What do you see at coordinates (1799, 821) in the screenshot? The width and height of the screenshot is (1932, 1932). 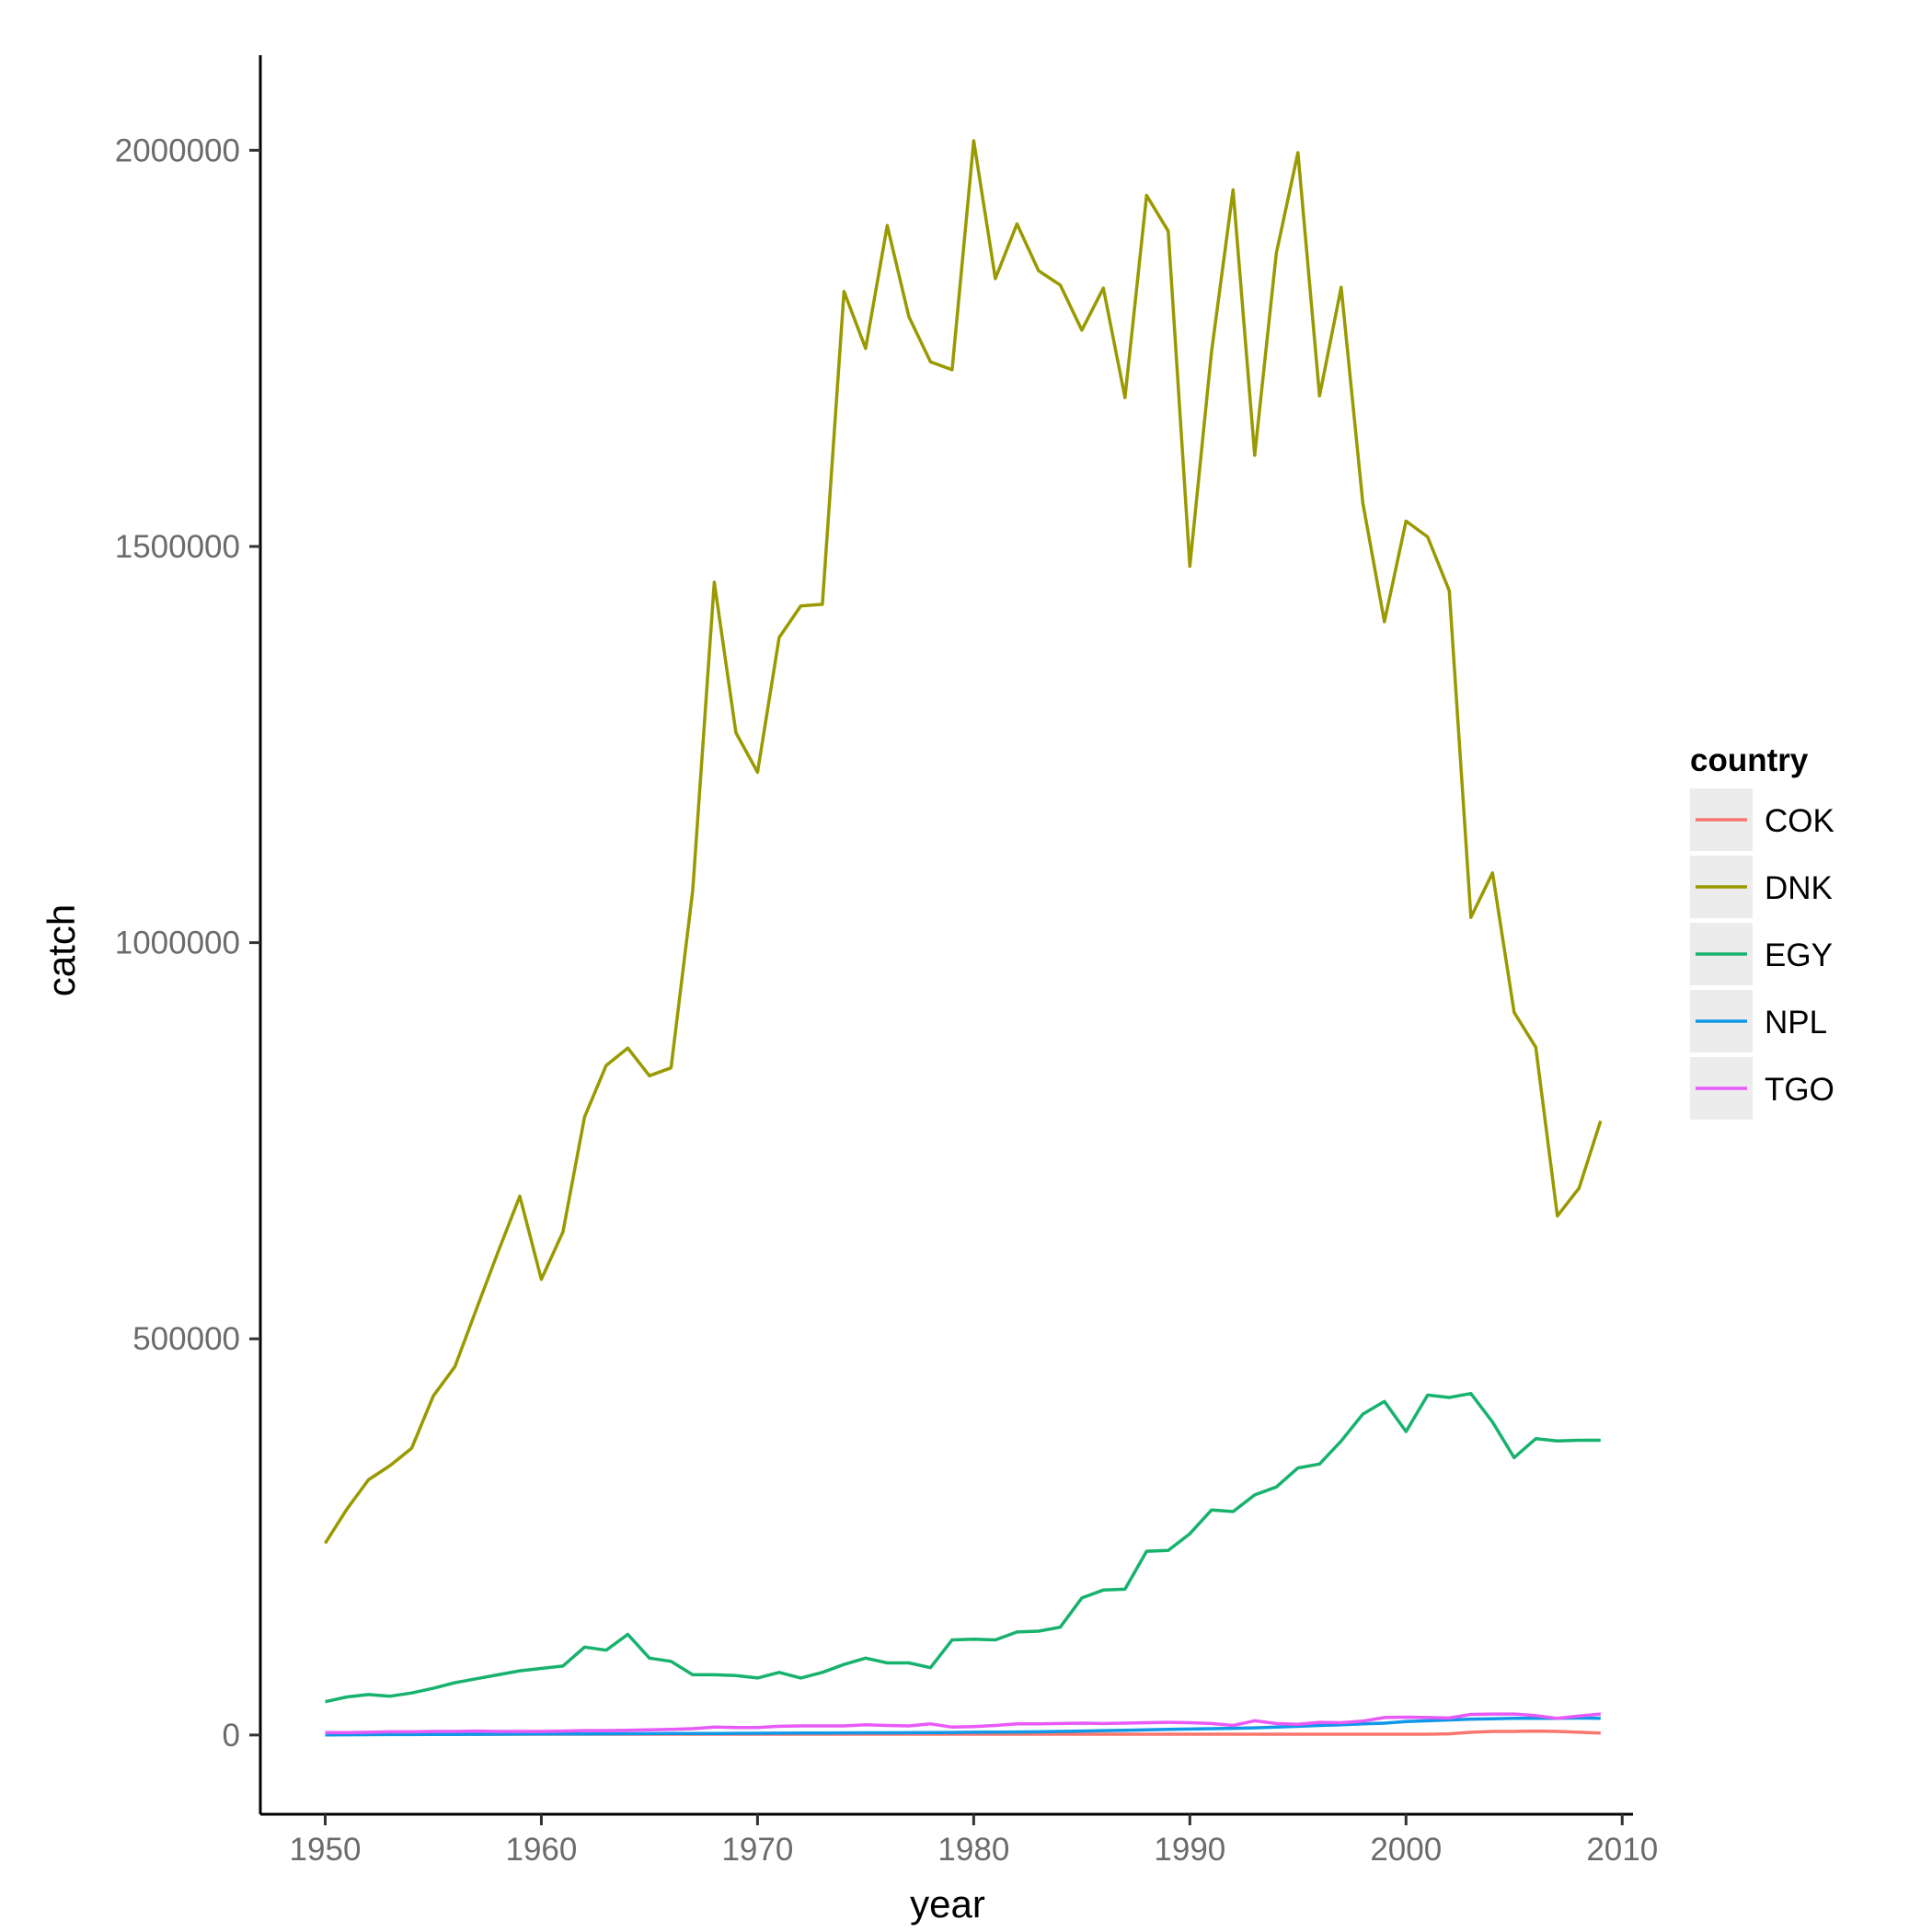 I see `legend-label: COK` at bounding box center [1799, 821].